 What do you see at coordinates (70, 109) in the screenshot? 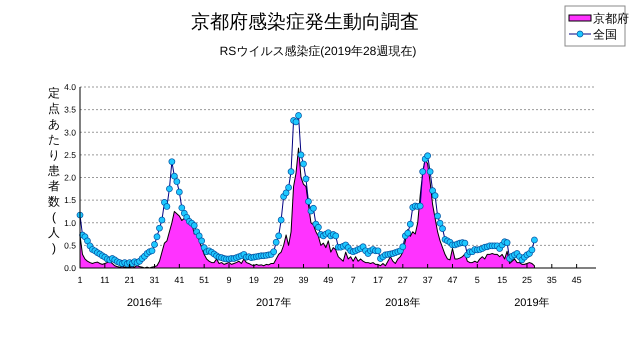
I see `y-tick-label: 3.5` at bounding box center [70, 109].